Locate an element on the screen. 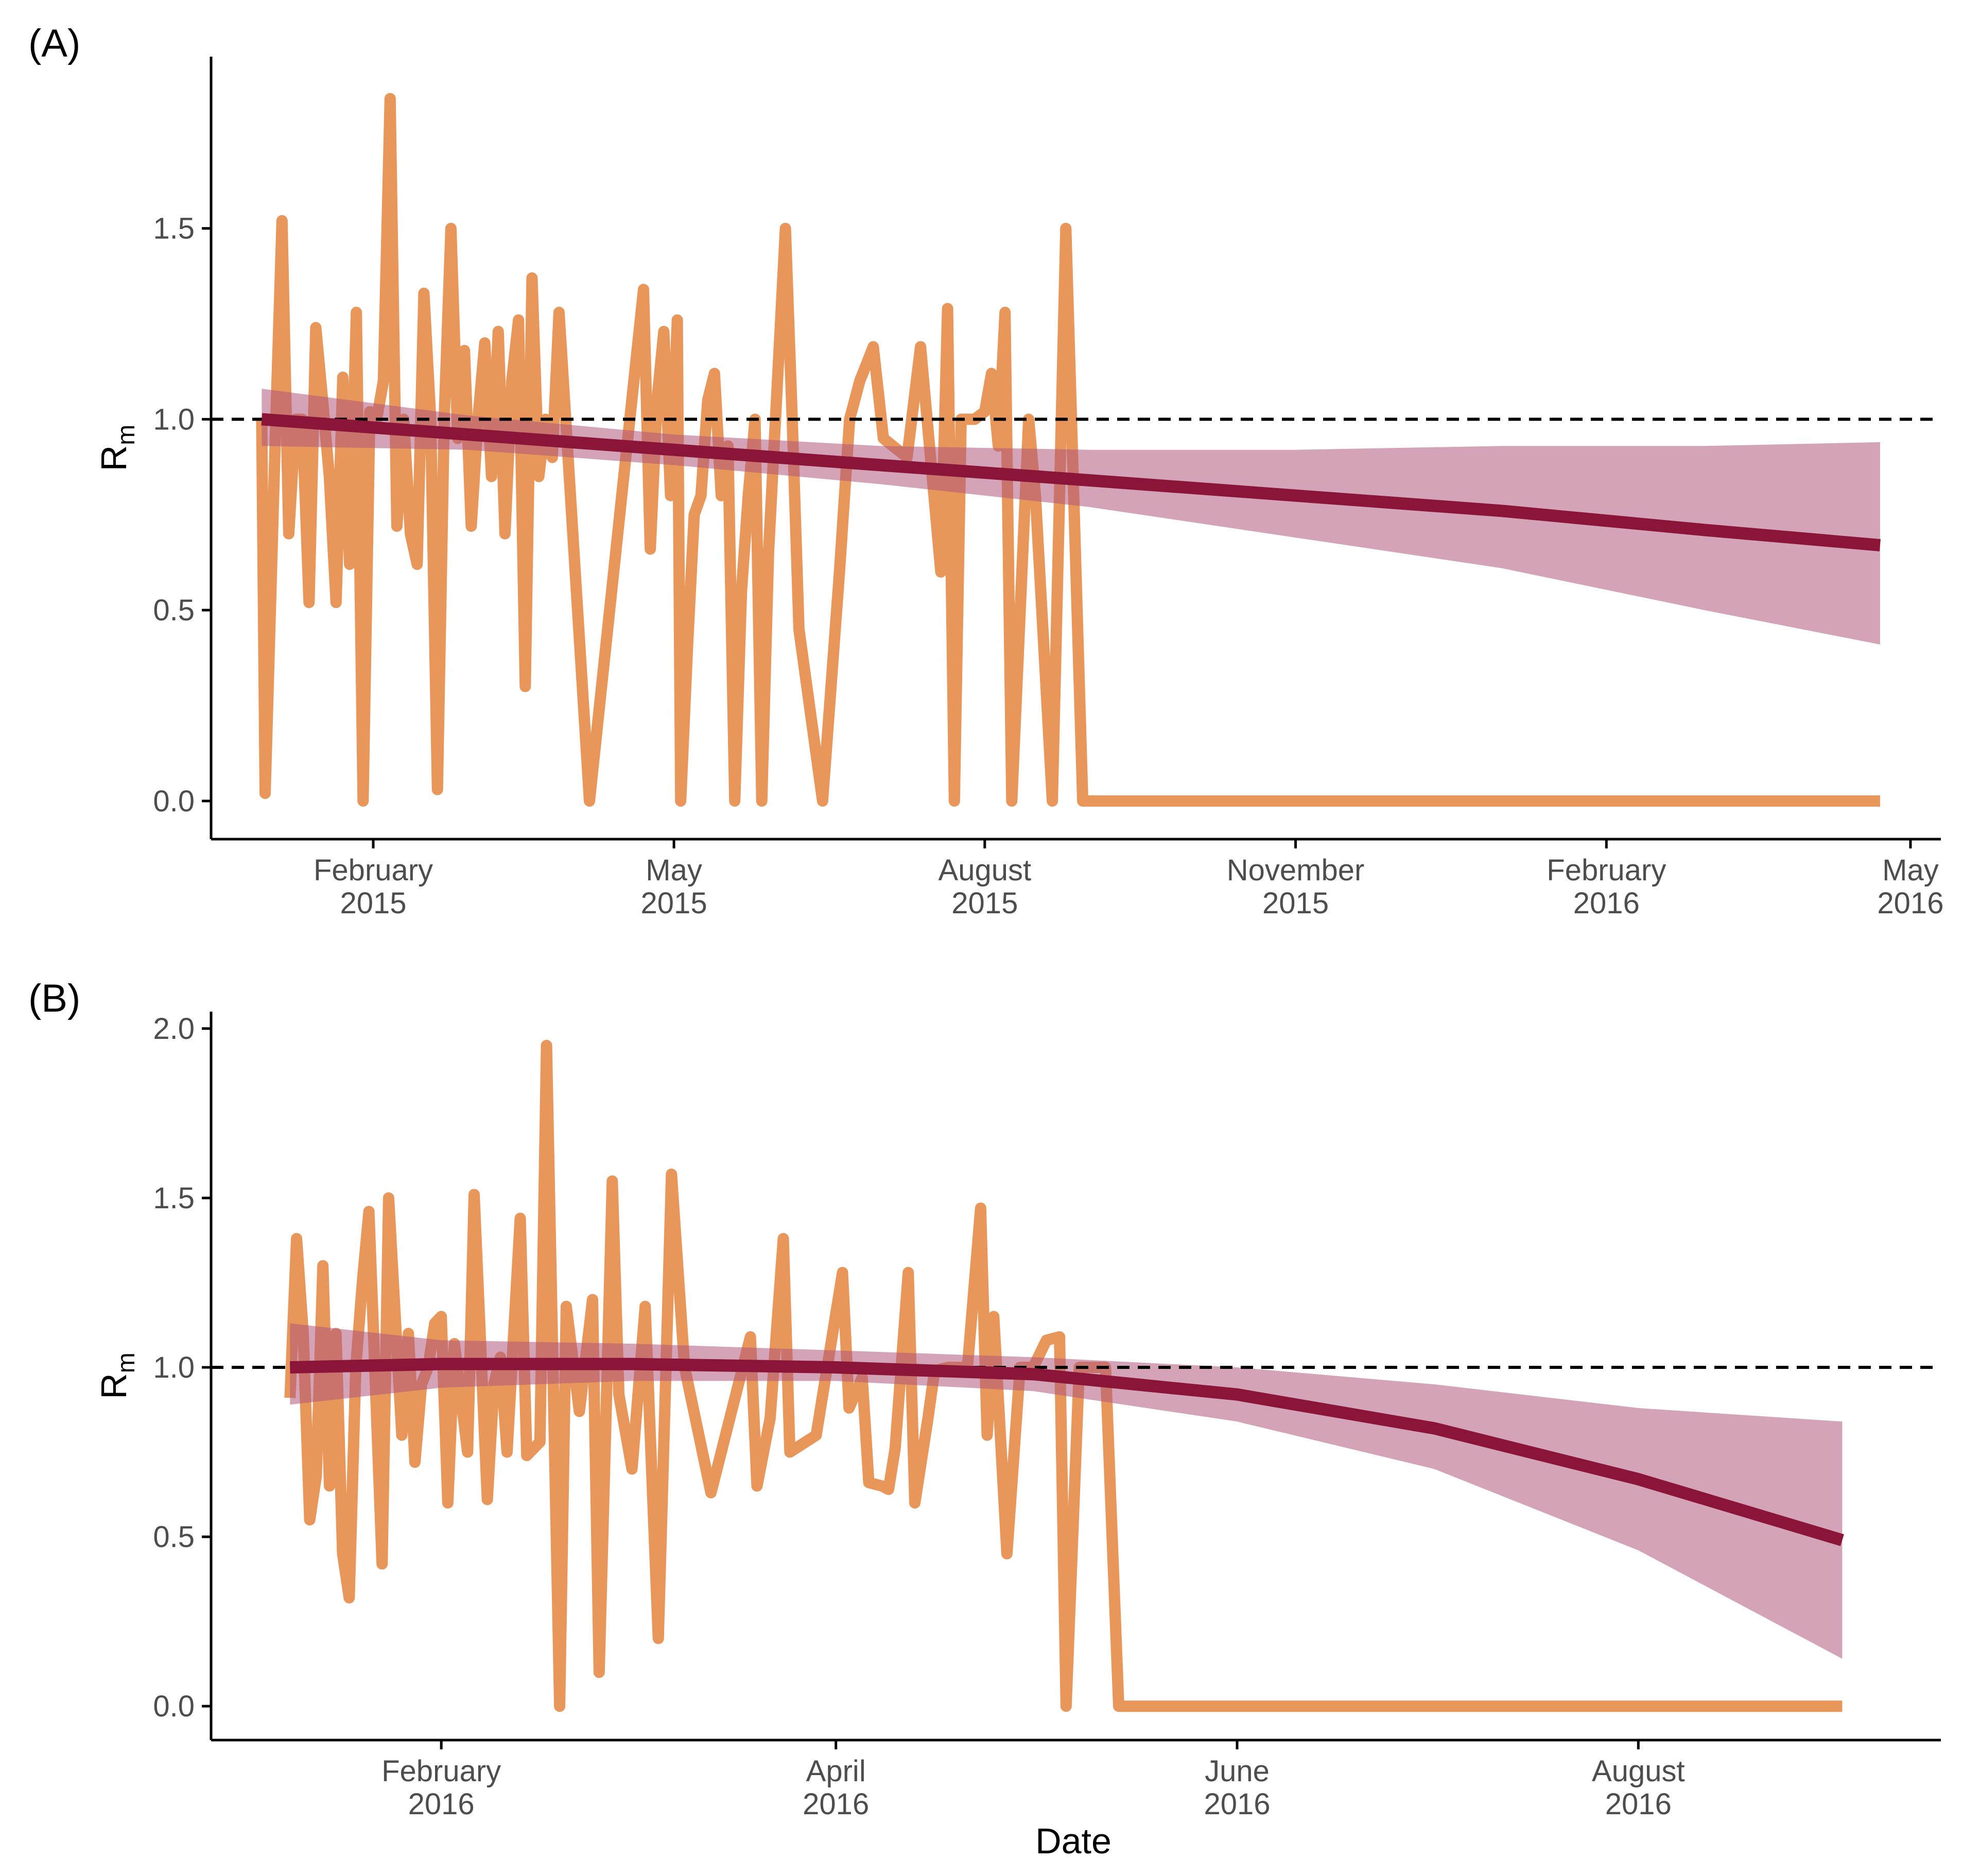 This screenshot has height=1876, width=1980. x-tick-label: May 2016 is located at coordinates (1910, 887).